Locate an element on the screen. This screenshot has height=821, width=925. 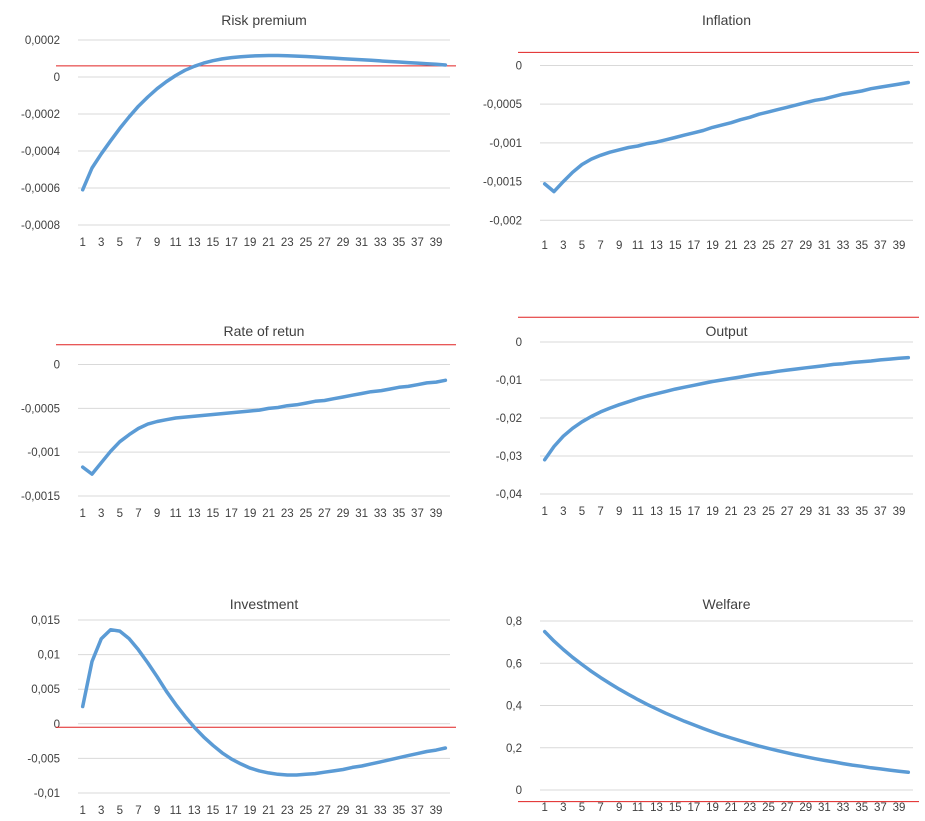
y-tick-label: 0,01 is located at coordinates (49, 656).